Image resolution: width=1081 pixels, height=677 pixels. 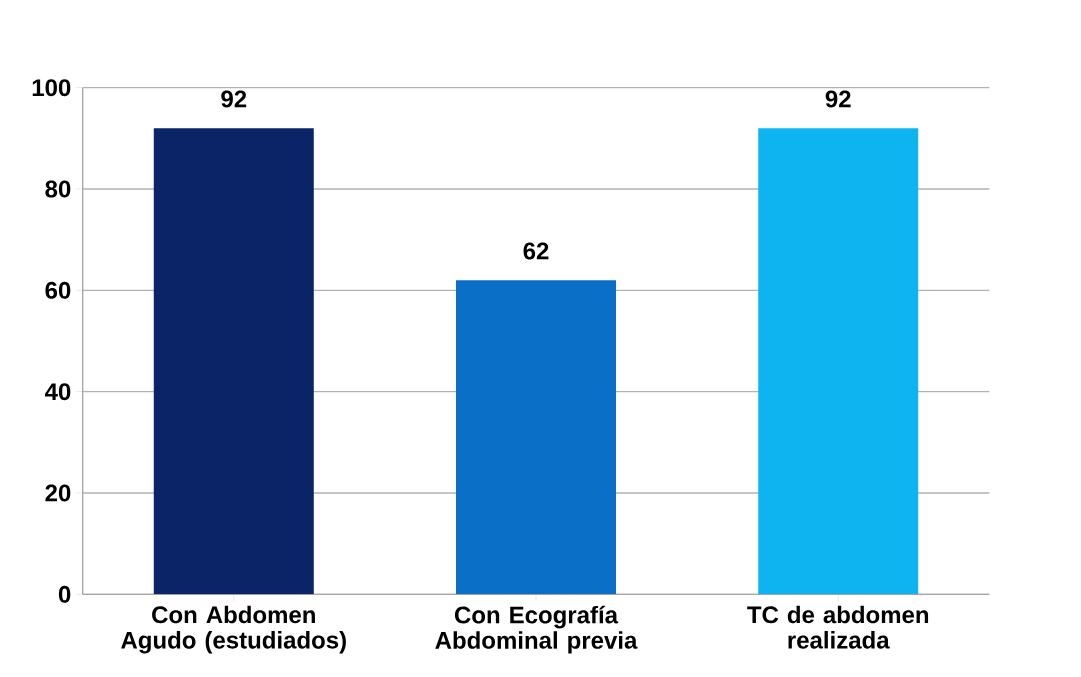 What do you see at coordinates (838, 627) in the screenshot?
I see `x-tick-label: TC de abdomen realizada` at bounding box center [838, 627].